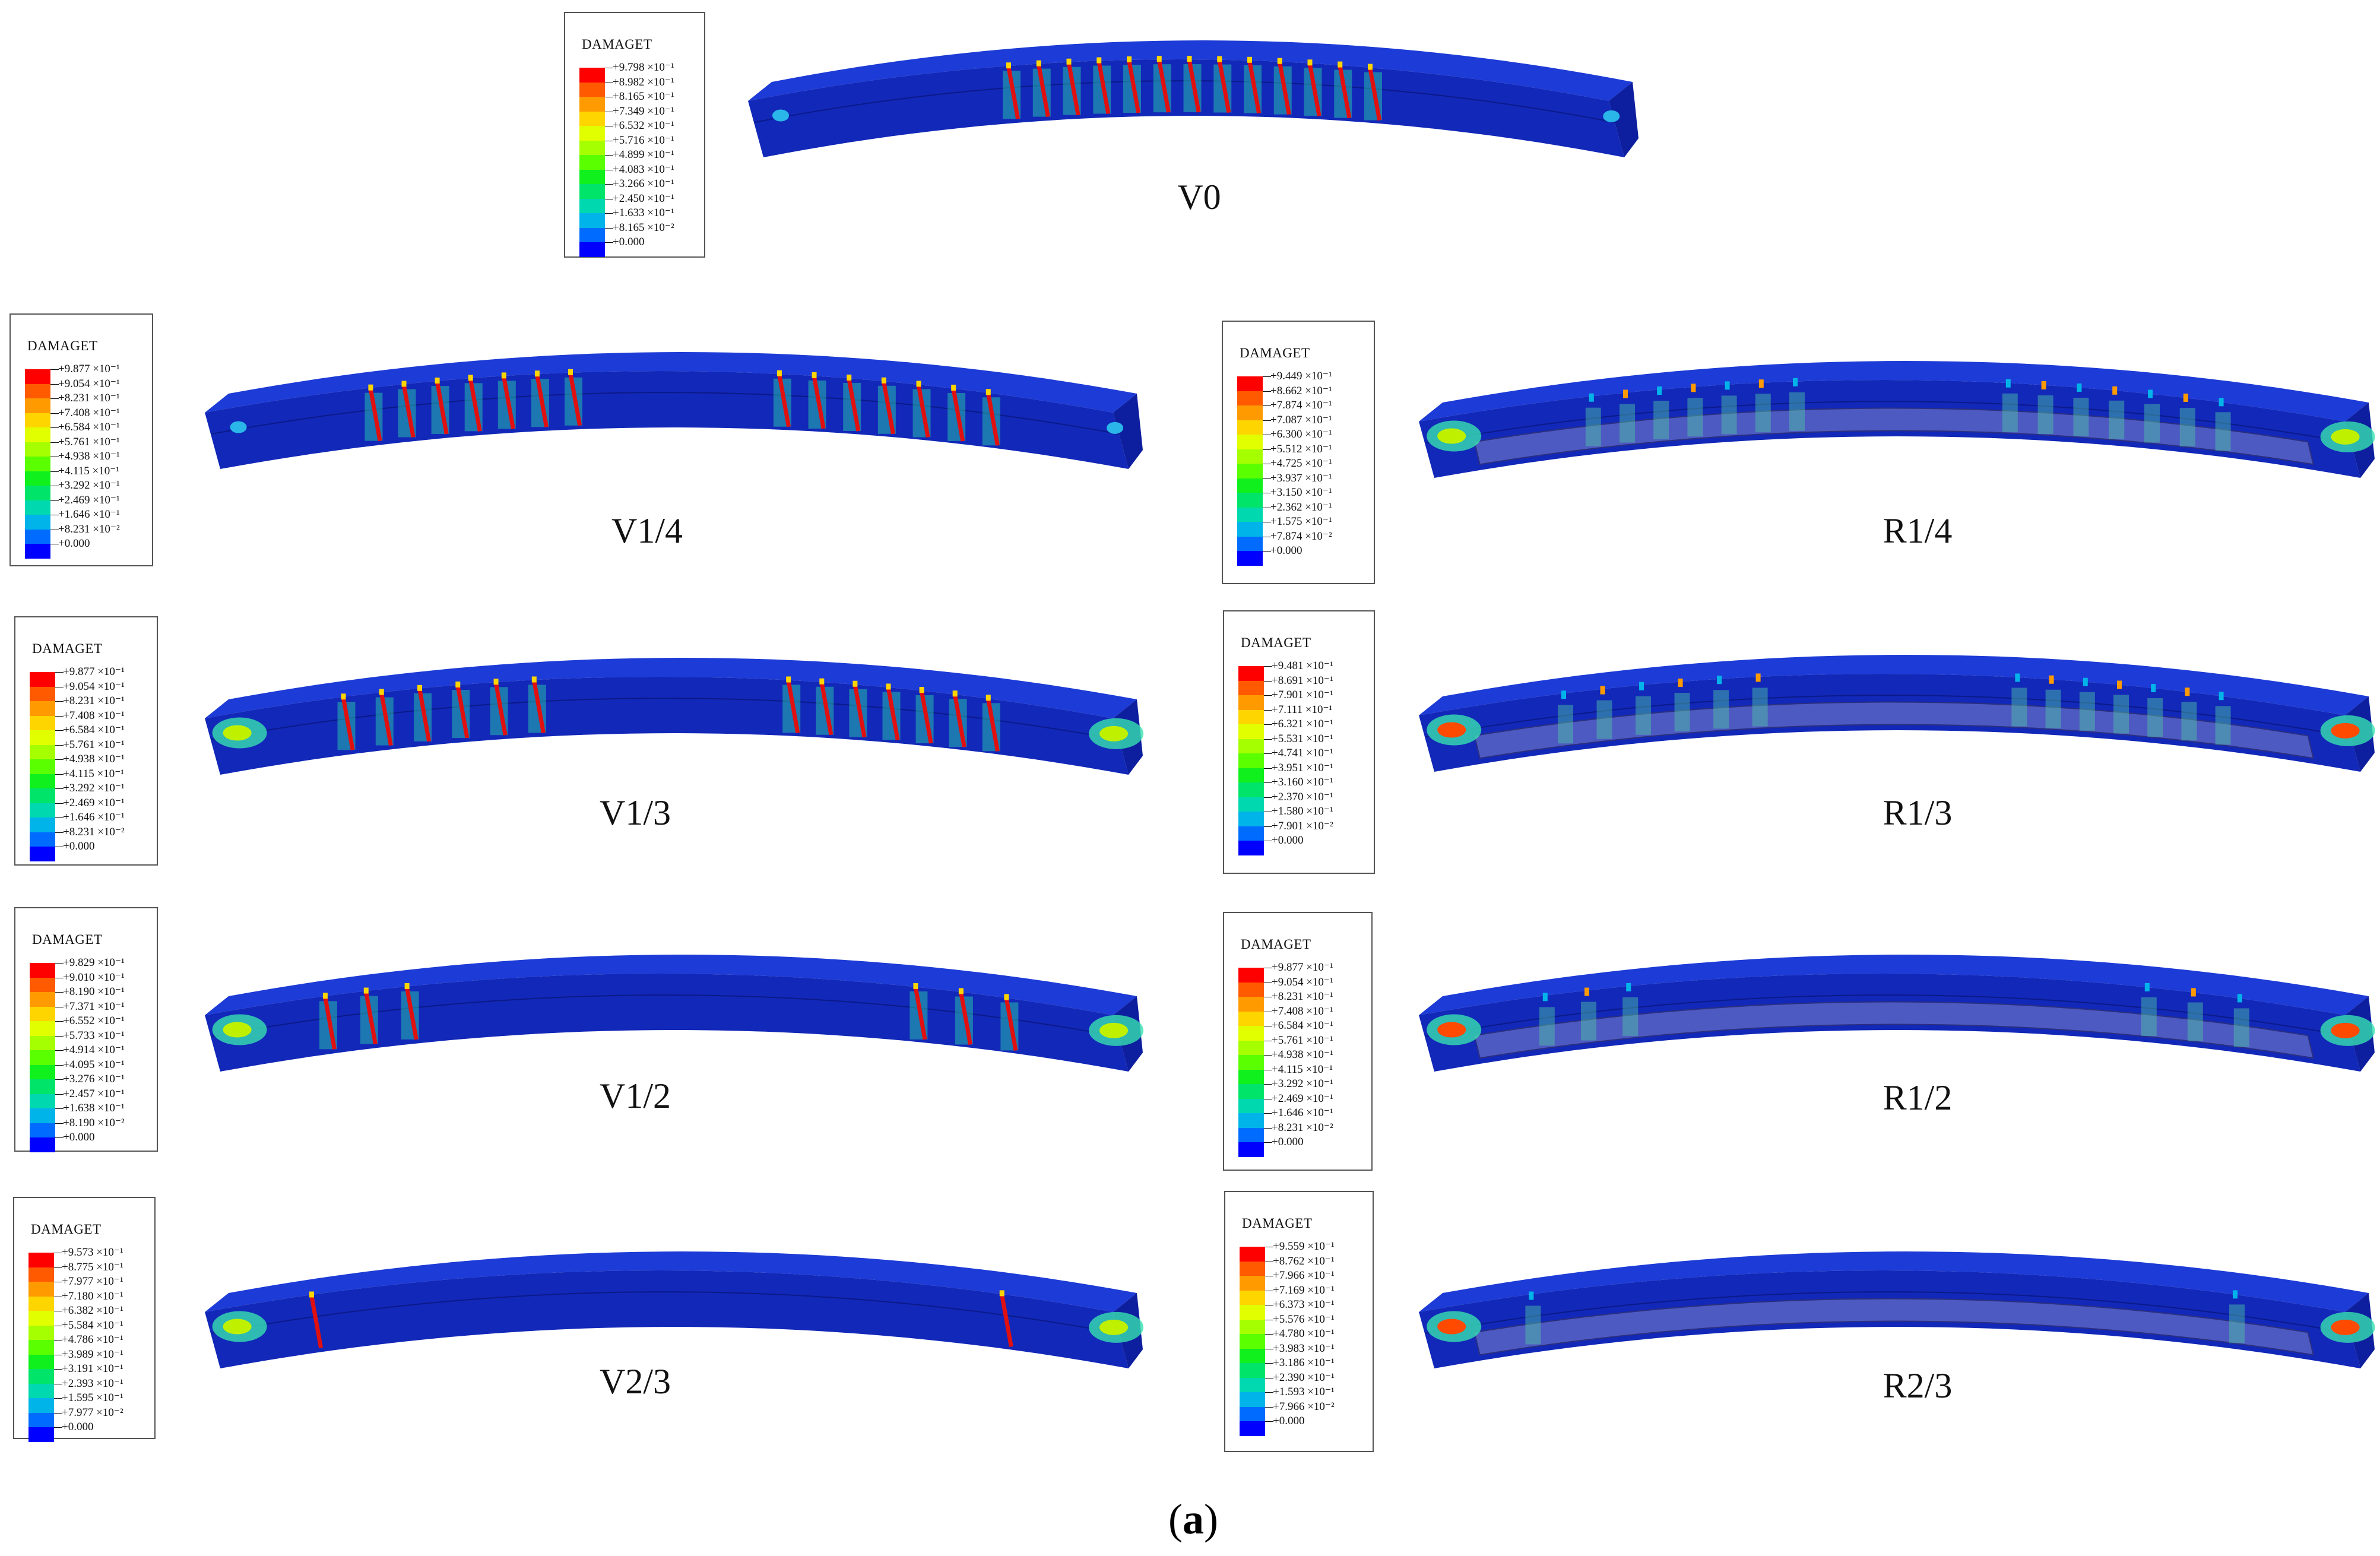 Image resolution: width=2380 pixels, height=1556 pixels. Describe the element at coordinates (94, 744) in the screenshot. I see `legend-value: +5.761 ×10⁻¹` at that location.